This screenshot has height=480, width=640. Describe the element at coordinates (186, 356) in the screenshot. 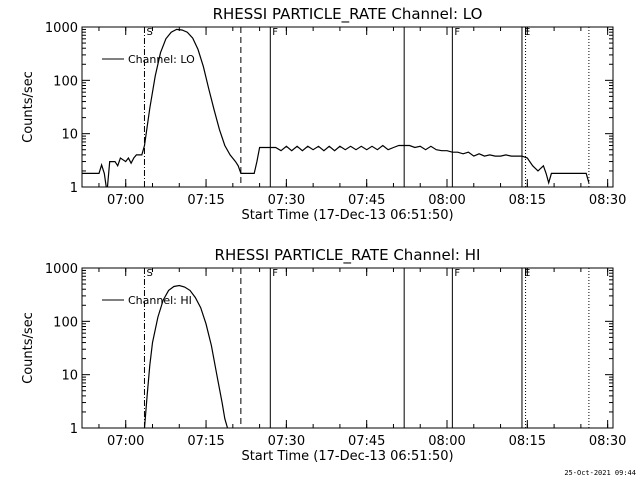

I see `data-line` at that location.